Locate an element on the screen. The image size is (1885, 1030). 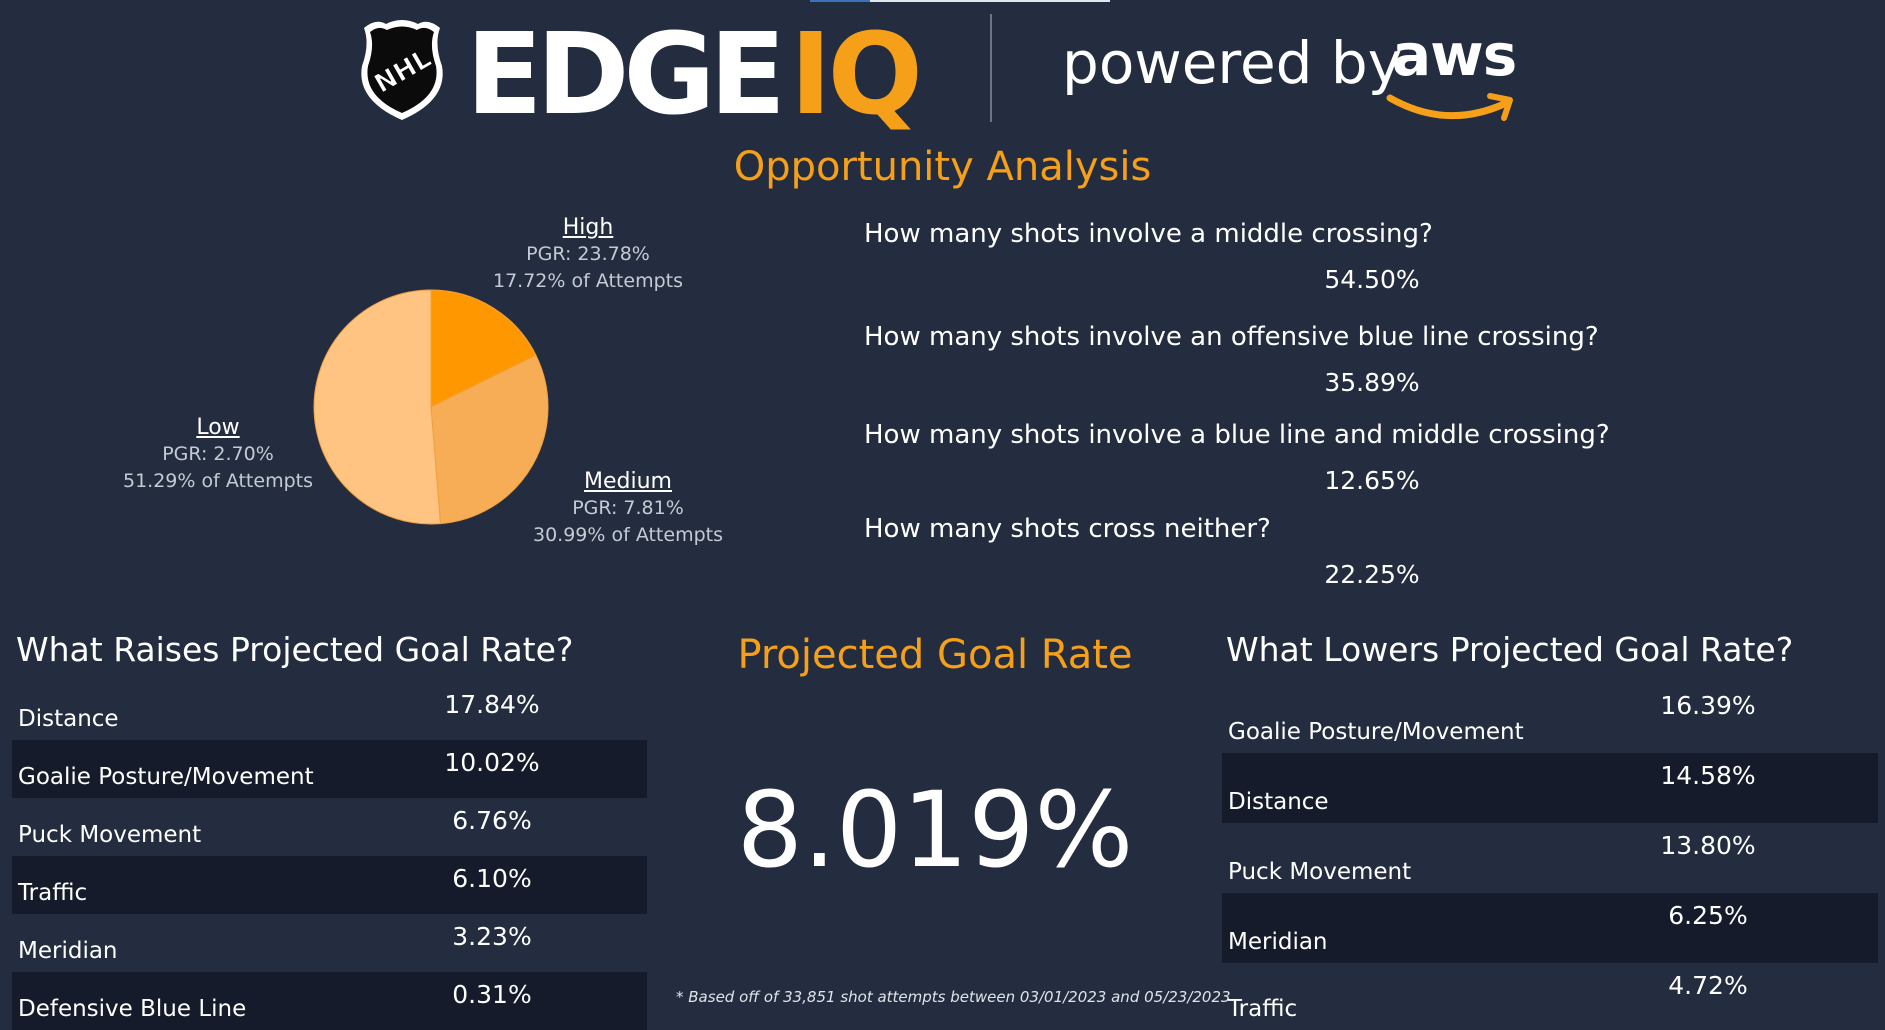
raises-row-label: Meridian is located at coordinates (68, 951).